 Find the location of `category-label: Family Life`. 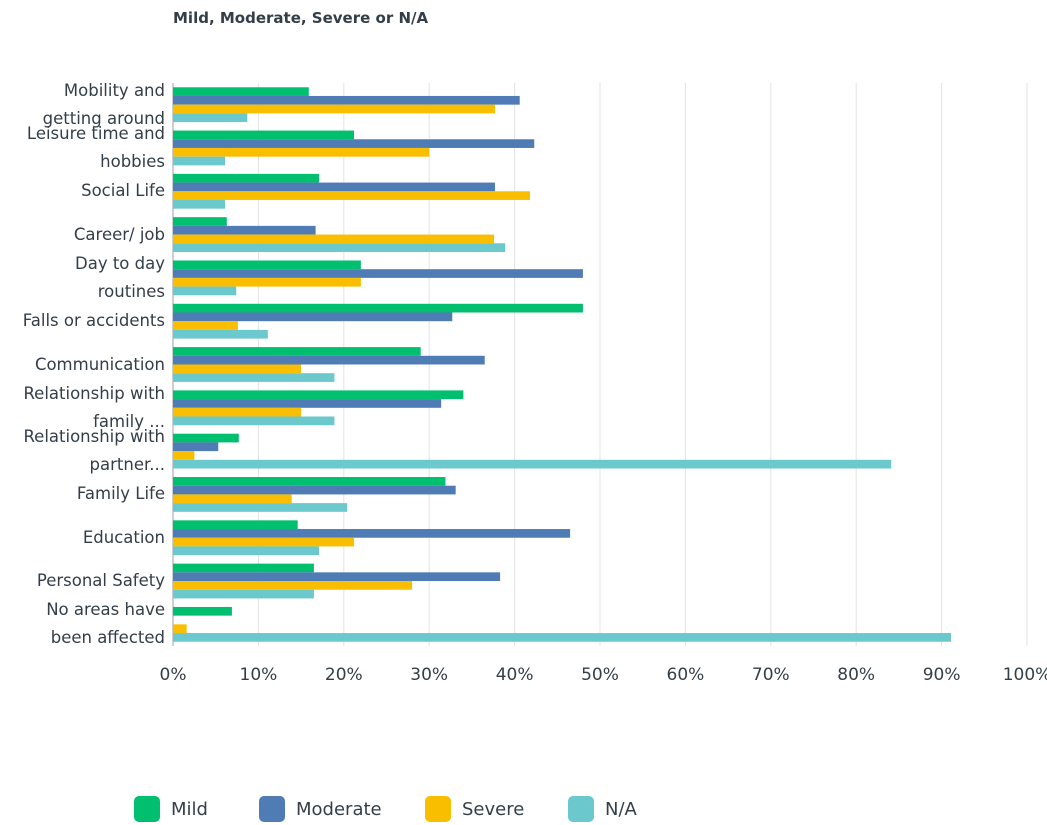

category-label: Family Life is located at coordinates (120, 494).